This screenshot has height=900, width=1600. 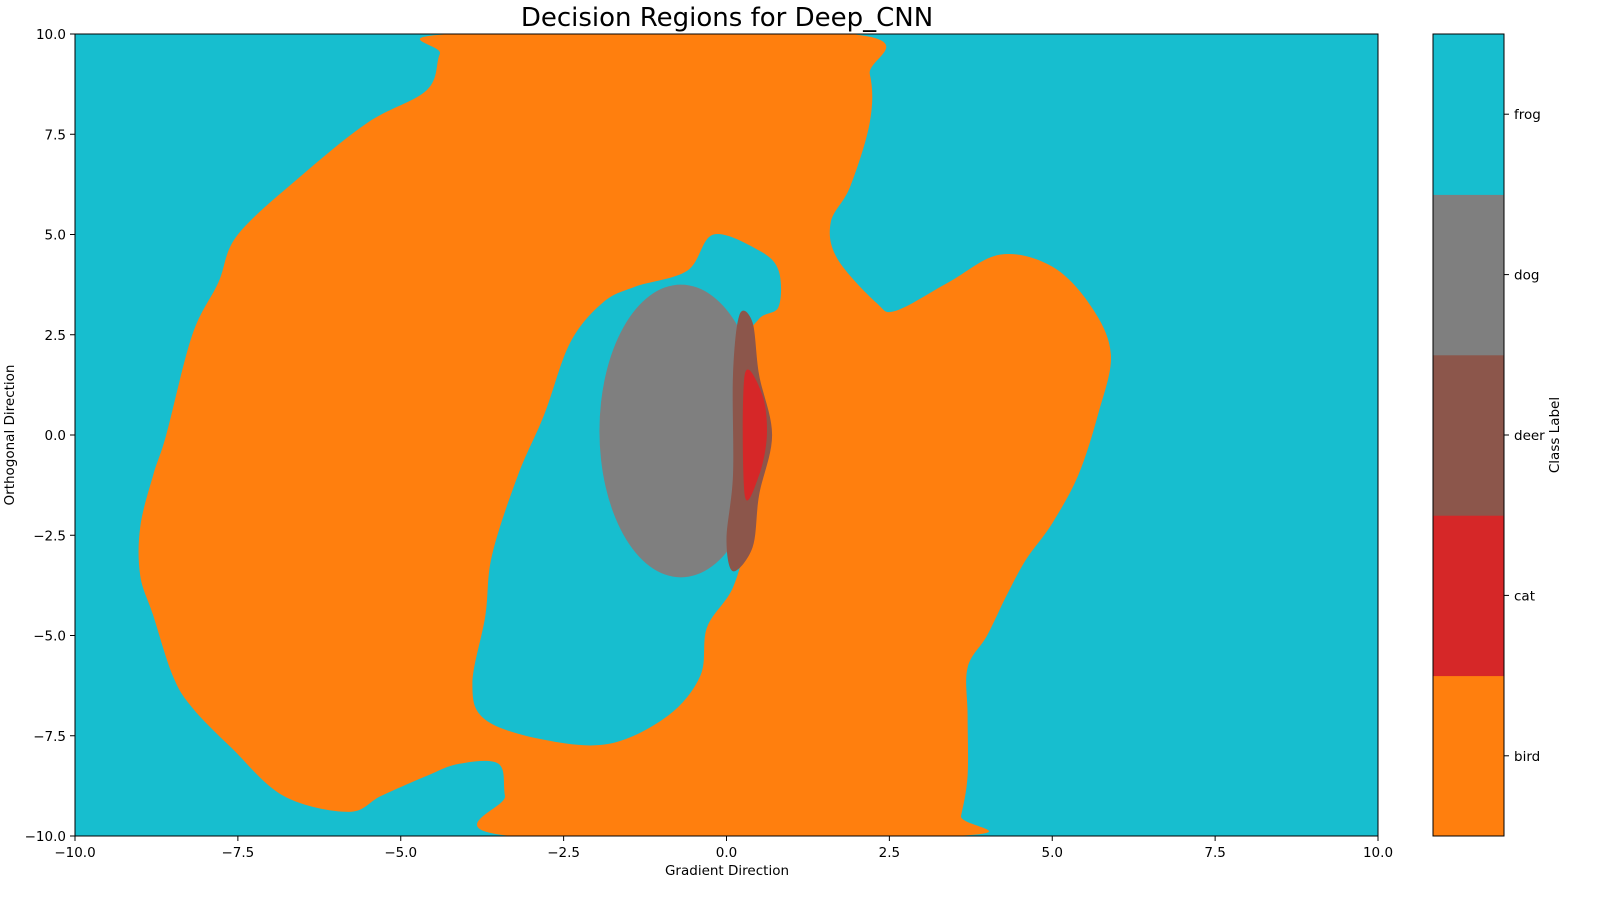 What do you see at coordinates (1468, 435) in the screenshot?
I see `colorbar-segment-deer` at bounding box center [1468, 435].